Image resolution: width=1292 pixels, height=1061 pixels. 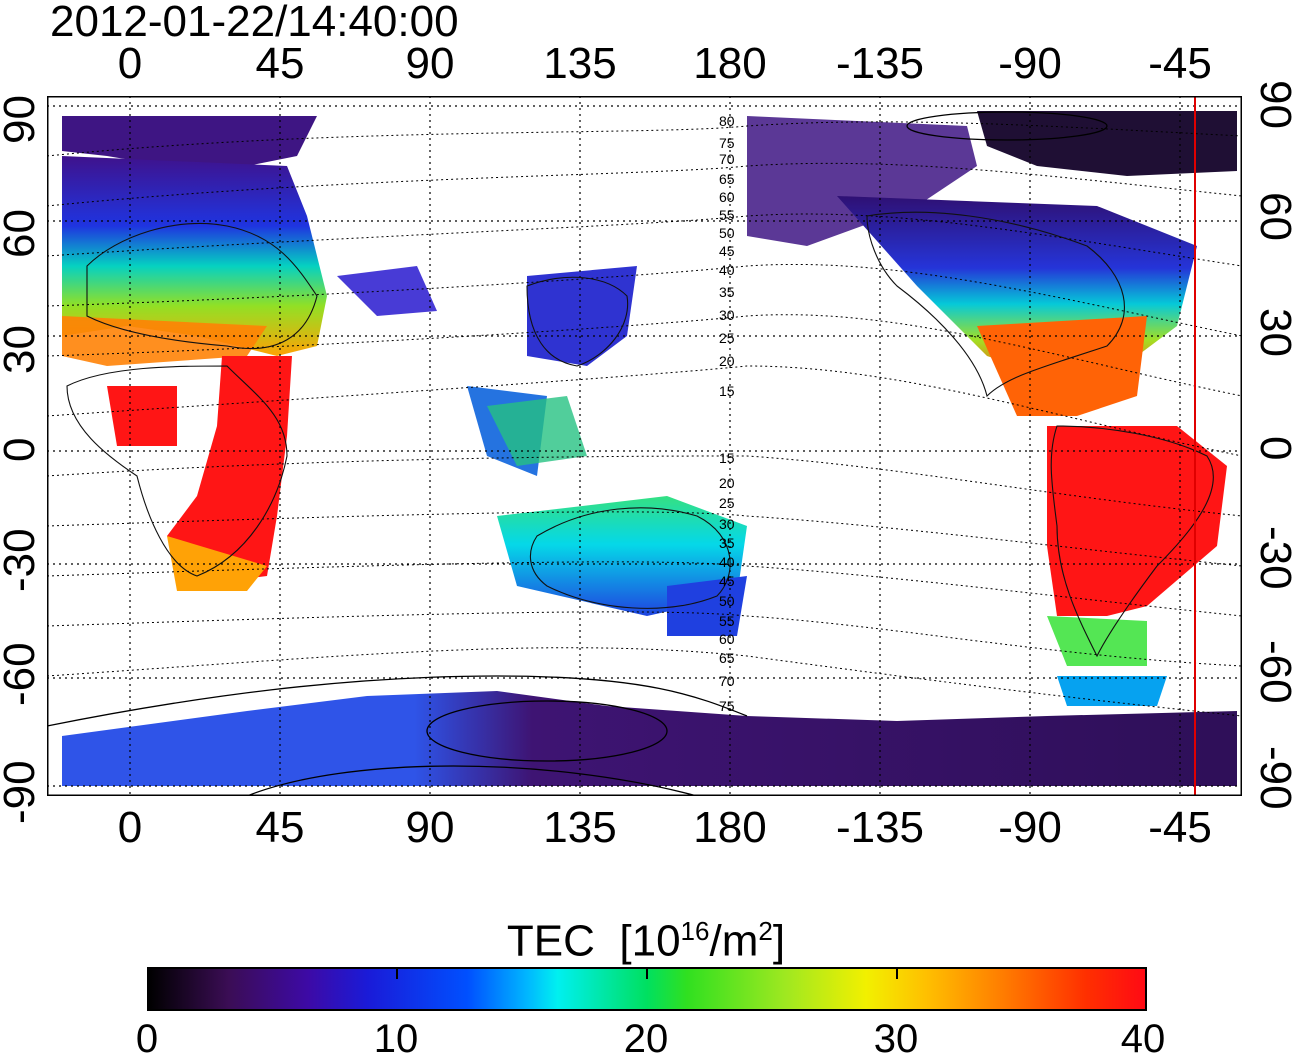 I want to click on right-latitude-tick: -90, so click(x=1271, y=778).